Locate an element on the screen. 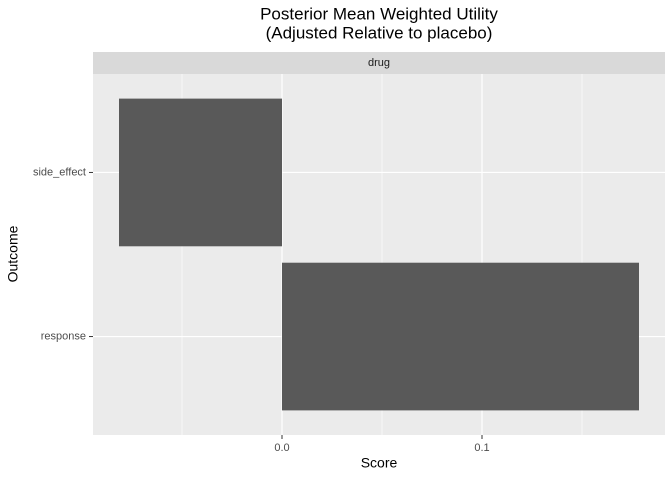 The width and height of the screenshot is (672, 480). facet-strip is located at coordinates (379, 63).